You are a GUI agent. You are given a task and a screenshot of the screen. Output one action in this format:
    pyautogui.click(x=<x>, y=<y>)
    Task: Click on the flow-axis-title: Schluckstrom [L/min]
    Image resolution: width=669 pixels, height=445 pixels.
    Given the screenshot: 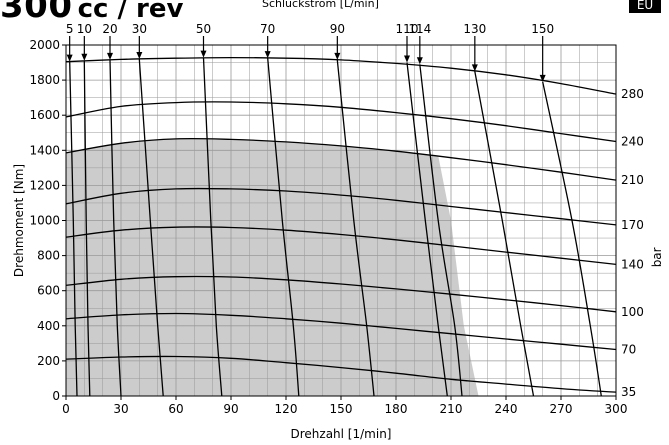 What is the action you would take?
    pyautogui.click(x=320, y=5)
    